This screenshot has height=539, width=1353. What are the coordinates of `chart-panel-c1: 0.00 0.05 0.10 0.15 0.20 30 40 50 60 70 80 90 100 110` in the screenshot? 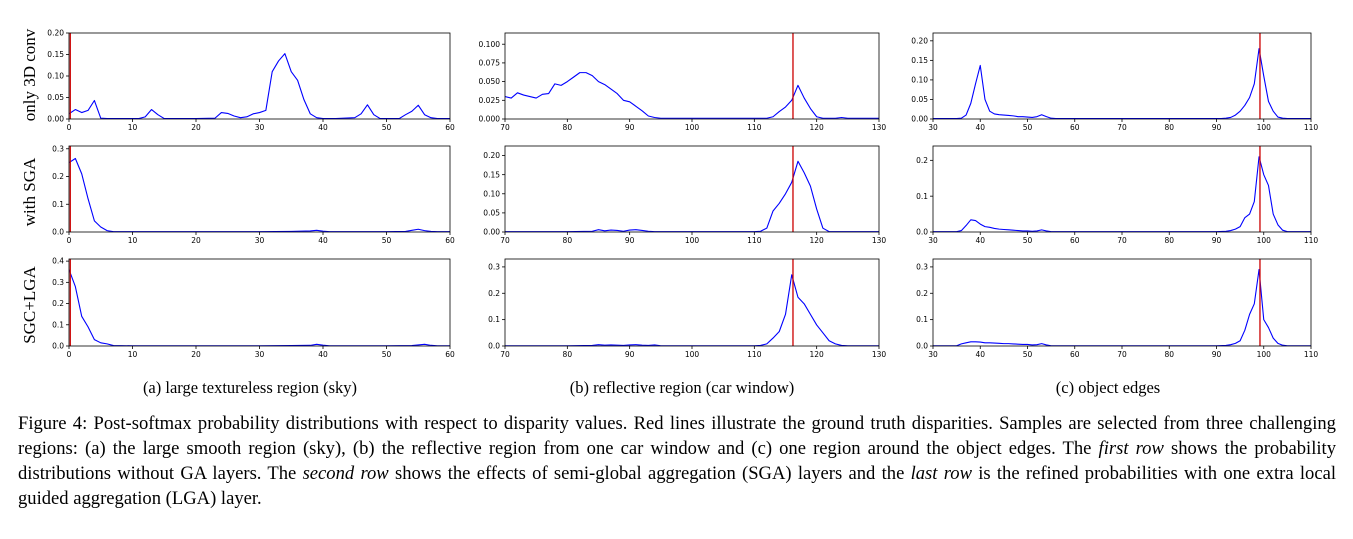 It's located at (1114, 82).